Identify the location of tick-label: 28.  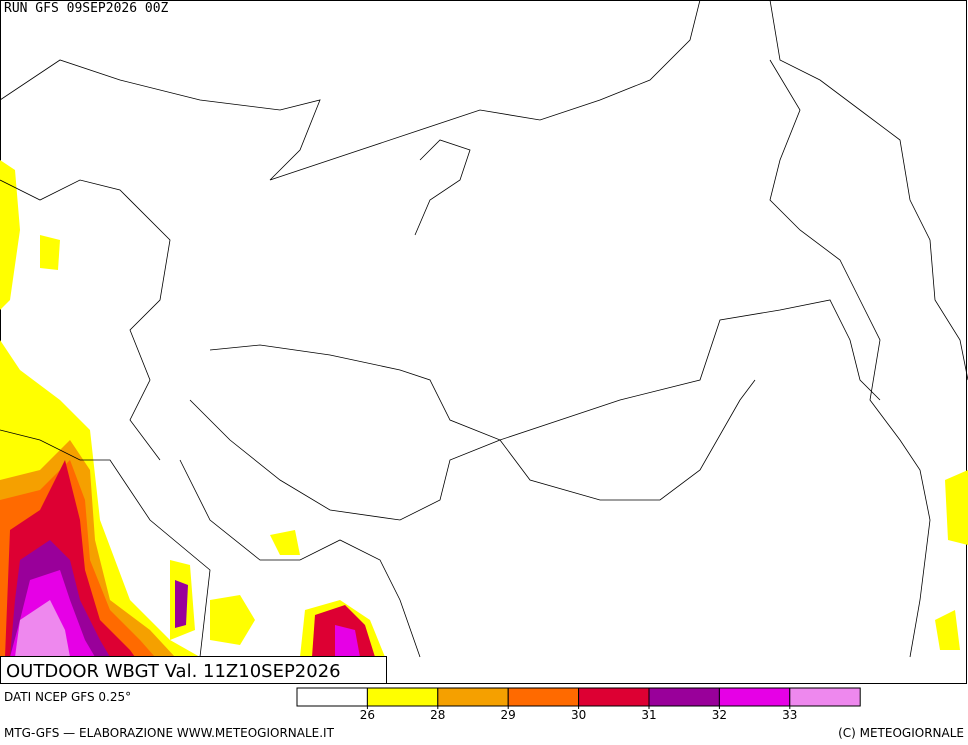
(437, 715).